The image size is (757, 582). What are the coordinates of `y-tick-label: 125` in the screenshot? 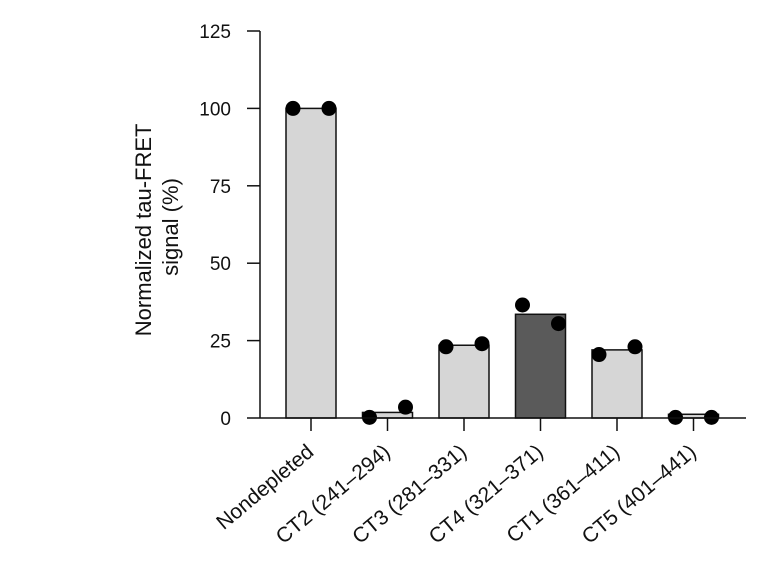 It's located at (215, 32).